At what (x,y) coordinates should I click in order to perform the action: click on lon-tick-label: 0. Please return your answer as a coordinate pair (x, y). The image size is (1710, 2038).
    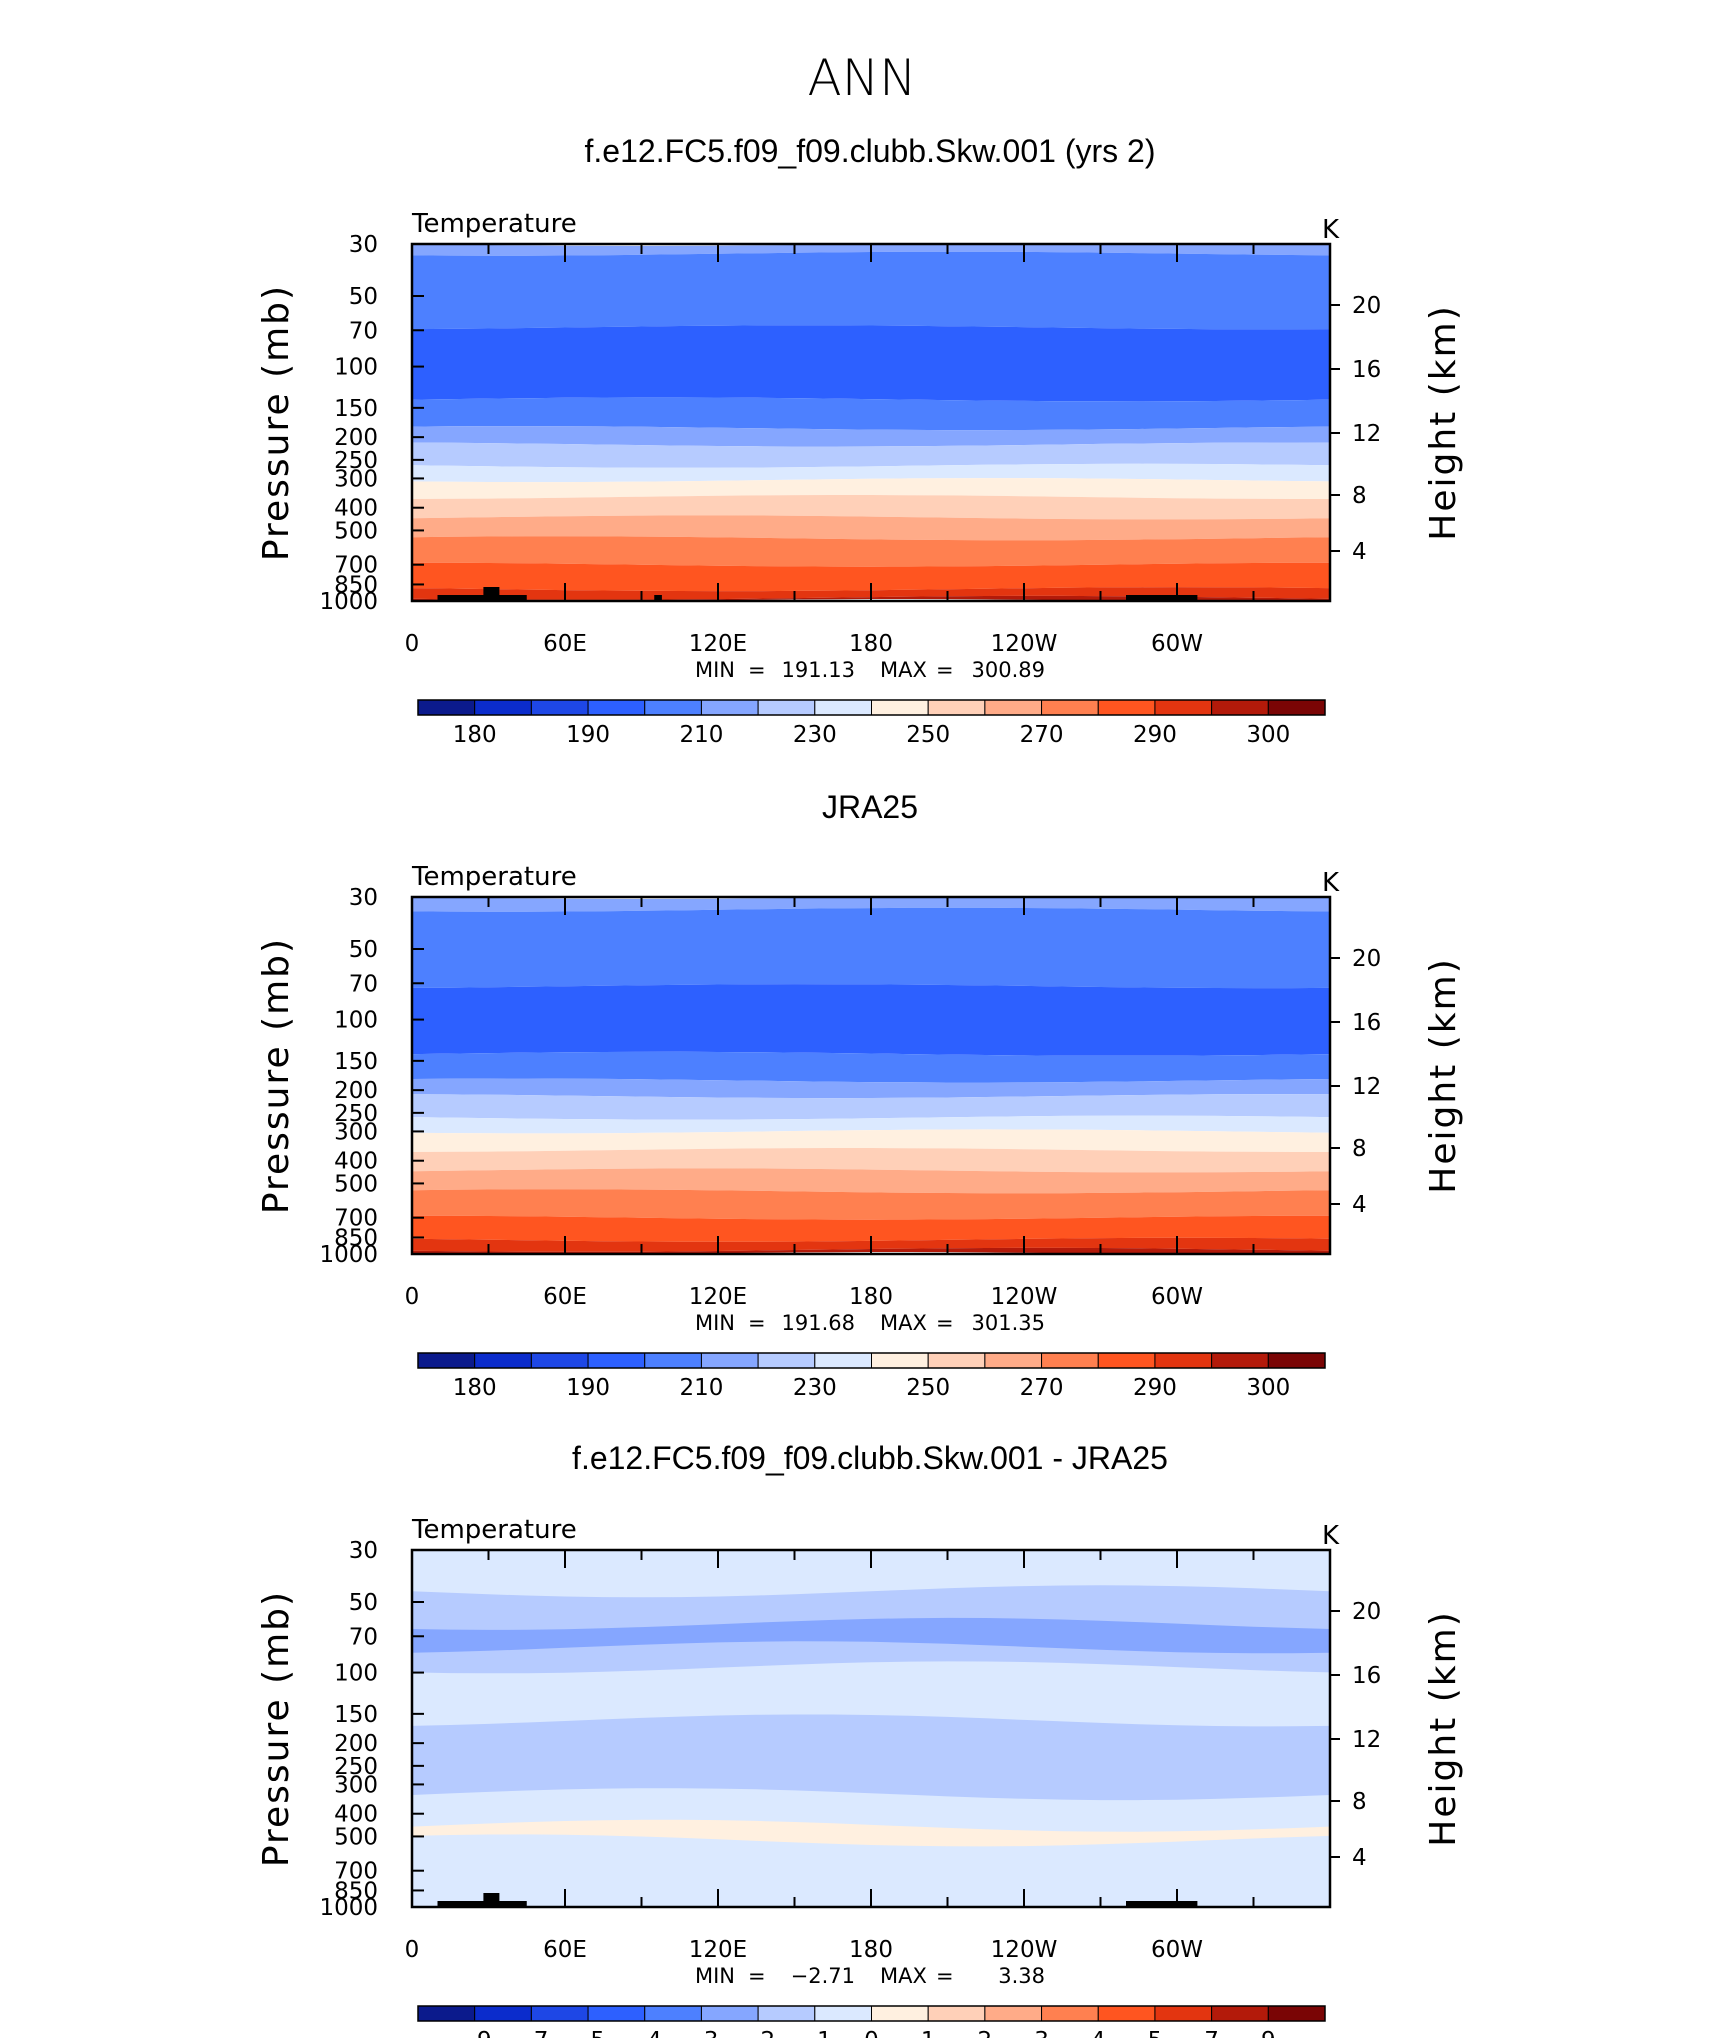
    Looking at the image, I should click on (412, 1297).